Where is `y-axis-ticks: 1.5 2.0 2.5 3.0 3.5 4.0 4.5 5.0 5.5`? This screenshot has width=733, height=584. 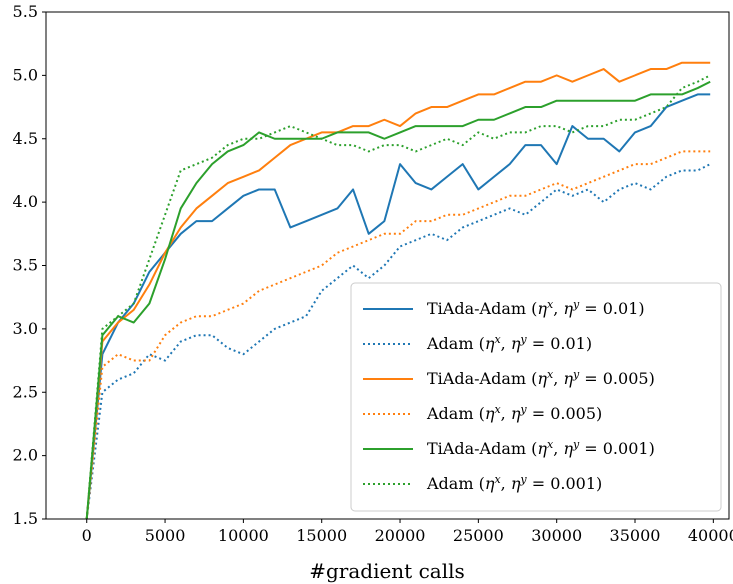 y-axis-ticks: 1.5 2.0 2.5 3.0 3.5 4.0 4.5 5.0 5.5 is located at coordinates (29, 265).